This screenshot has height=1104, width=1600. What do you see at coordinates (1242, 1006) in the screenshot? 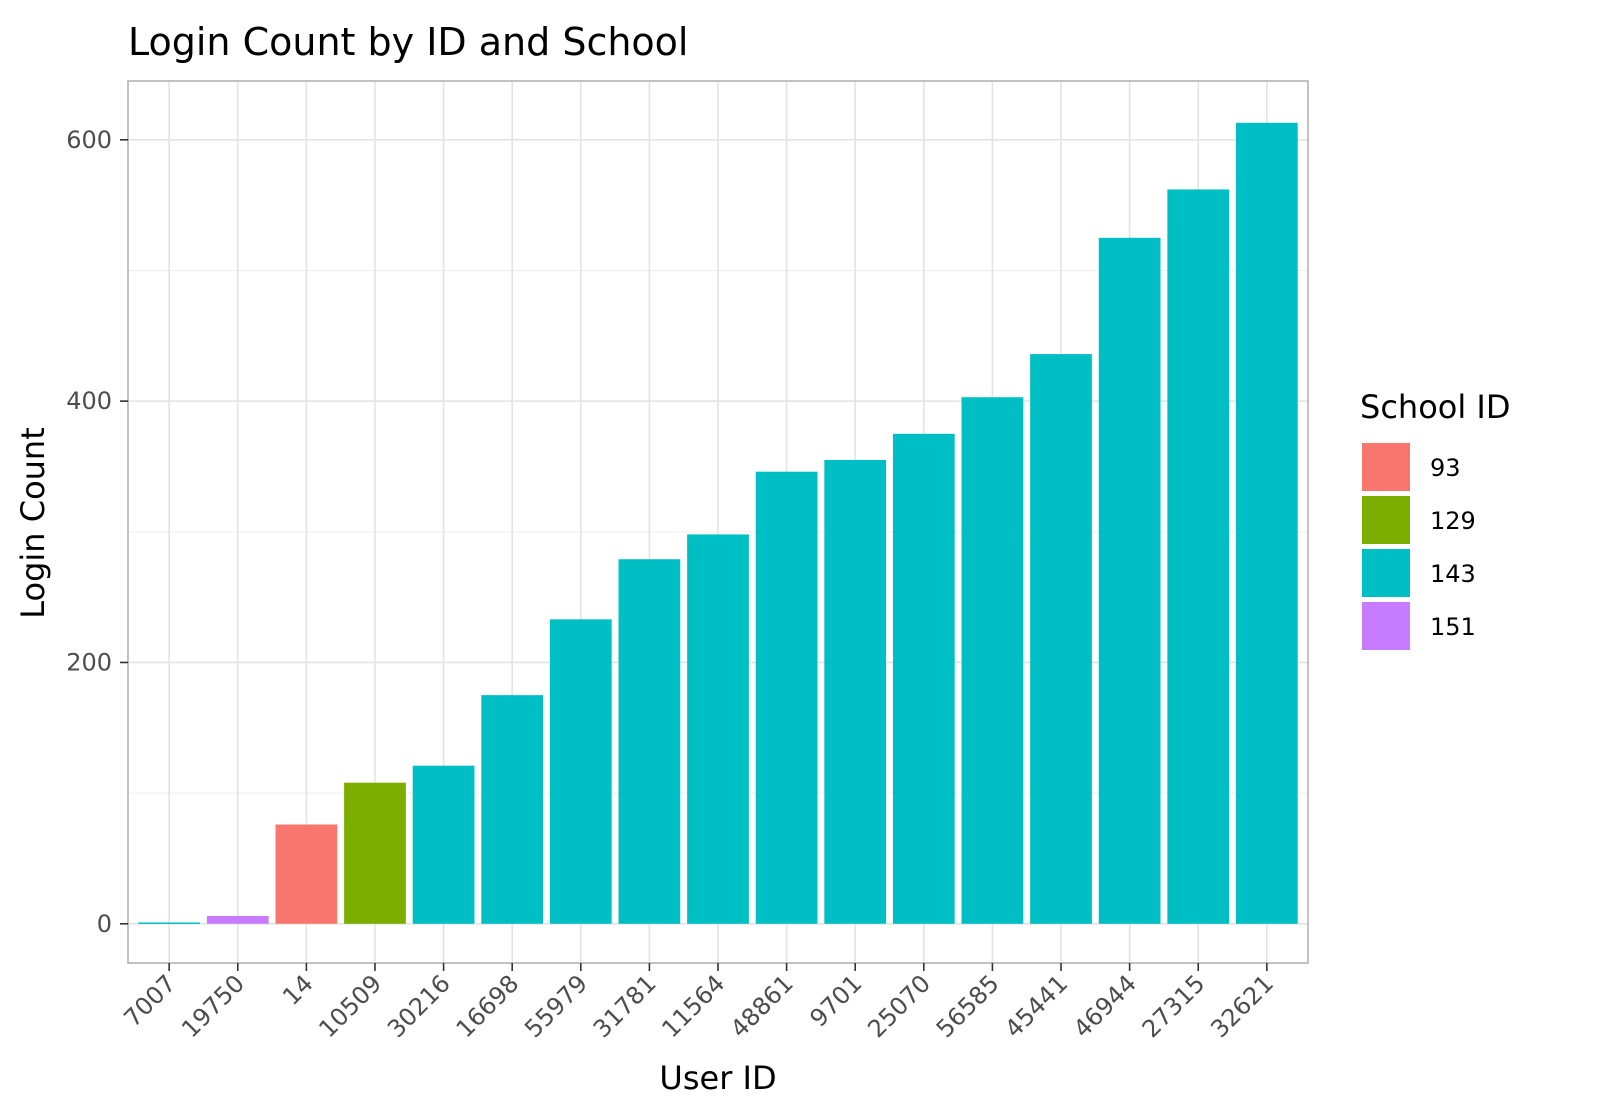
I see `x-tick-label: 32621` at bounding box center [1242, 1006].